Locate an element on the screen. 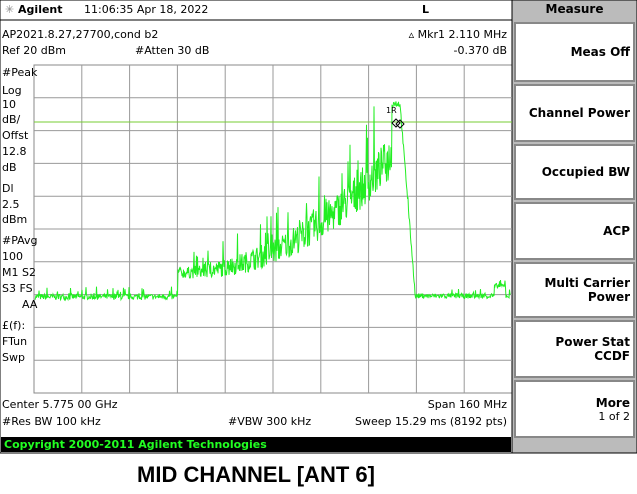  side-label: £(f): is located at coordinates (14, 325).